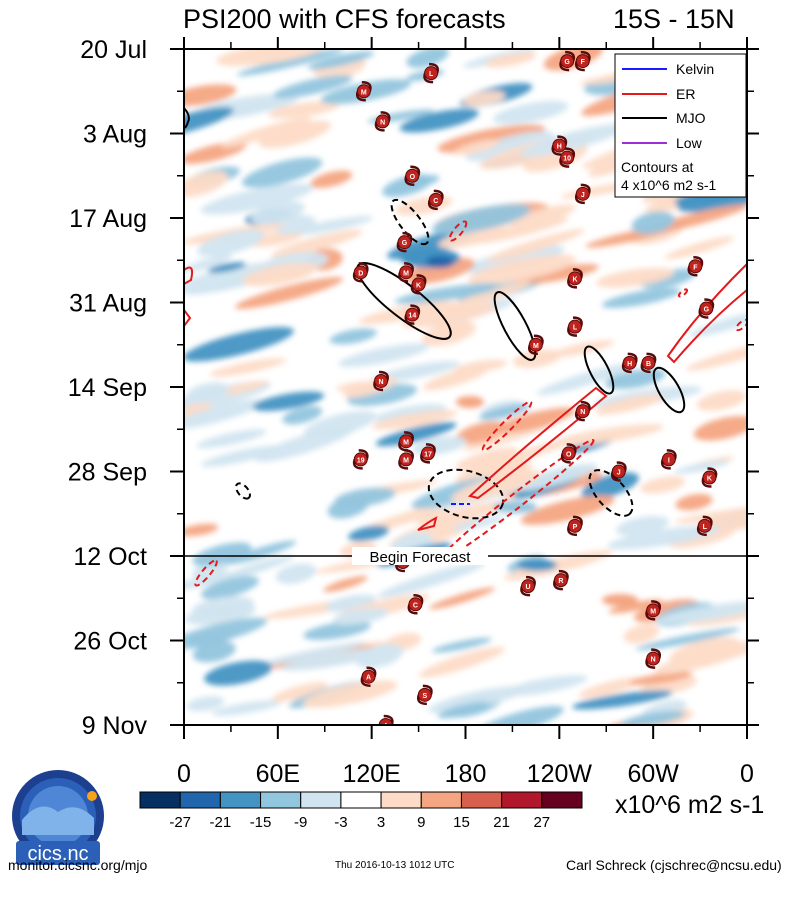 The height and width of the screenshot is (907, 809). I want to click on storm-marker: K, so click(418, 284).